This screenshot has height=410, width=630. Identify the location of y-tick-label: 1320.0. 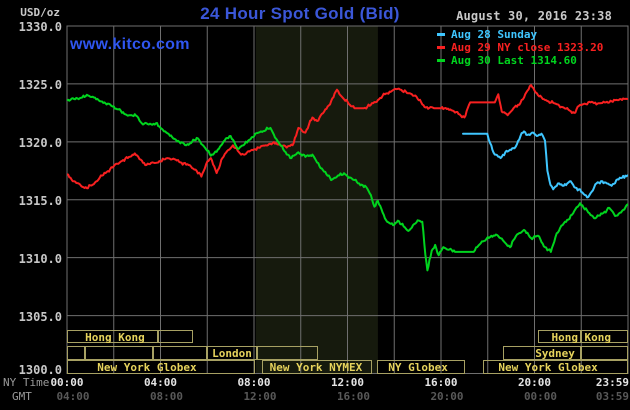
(40, 142).